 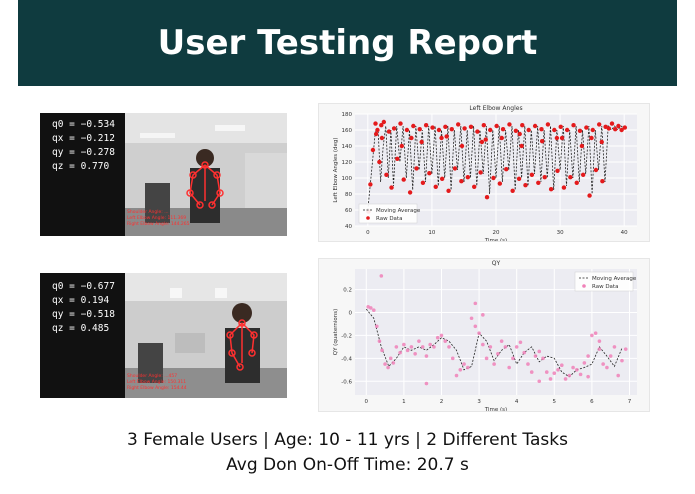 I want to click on x-tick-label: 10, so click(x=431, y=233).